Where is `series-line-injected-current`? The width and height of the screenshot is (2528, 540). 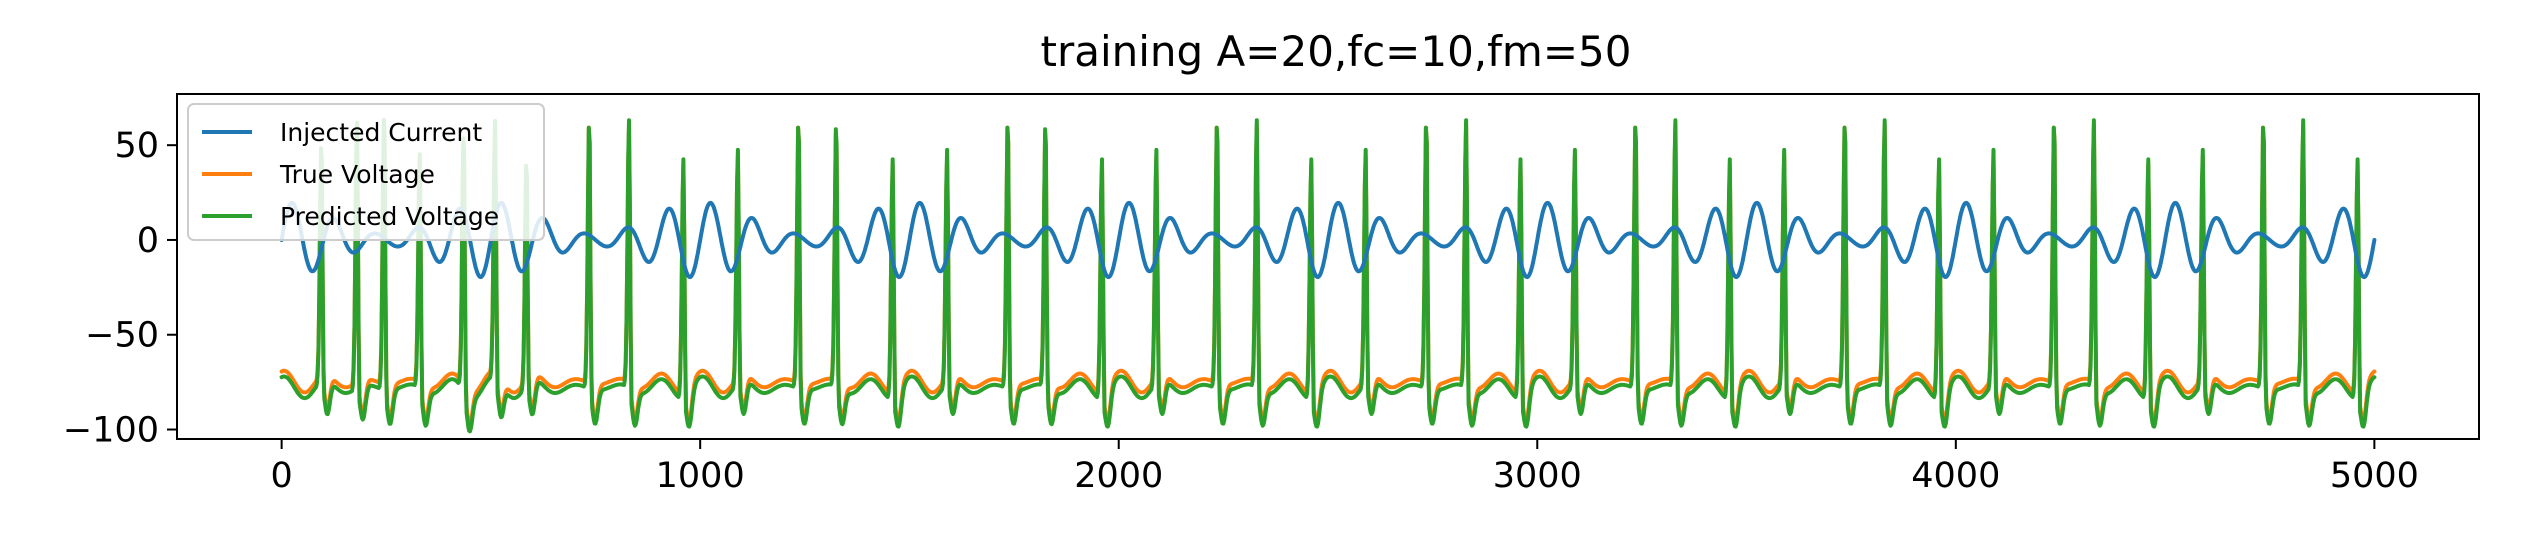 series-line-injected-current is located at coordinates (1328, 240).